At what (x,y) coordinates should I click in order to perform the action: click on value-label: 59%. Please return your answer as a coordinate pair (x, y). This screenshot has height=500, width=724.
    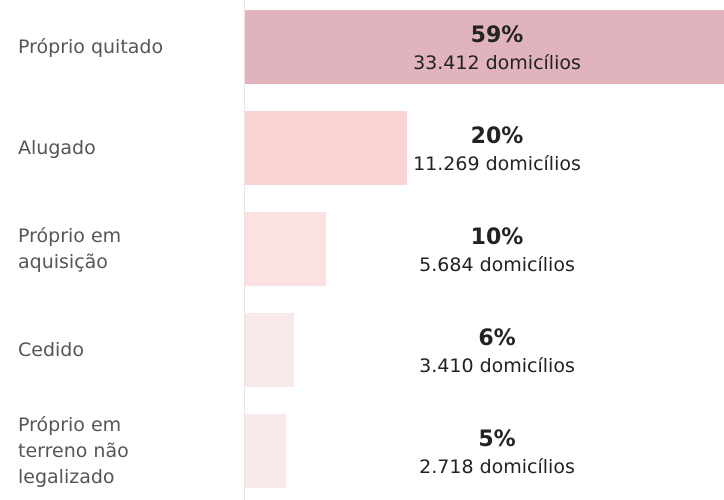
    Looking at the image, I should click on (497, 35).